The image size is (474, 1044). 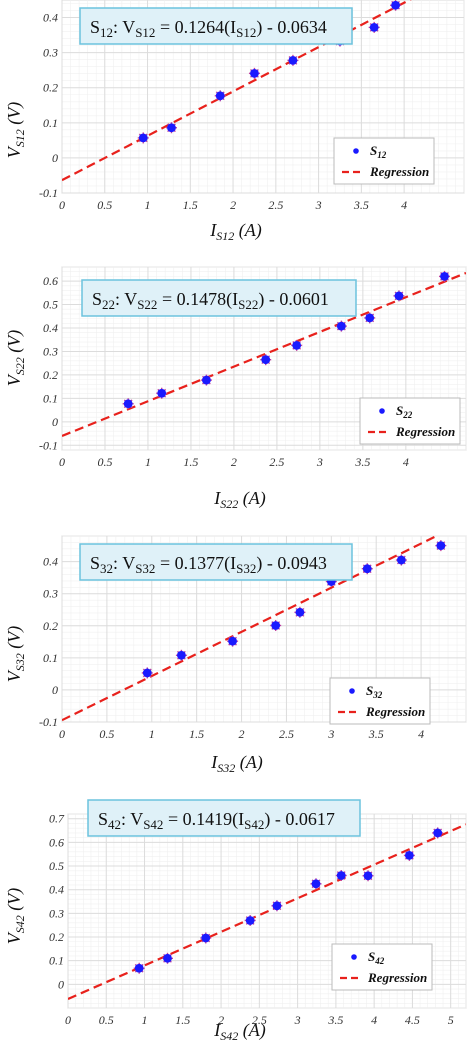 What do you see at coordinates (216, 562) in the screenshot?
I see `equation-box: S32: VS32 = 0.1377(IS32) - 0.0943` at bounding box center [216, 562].